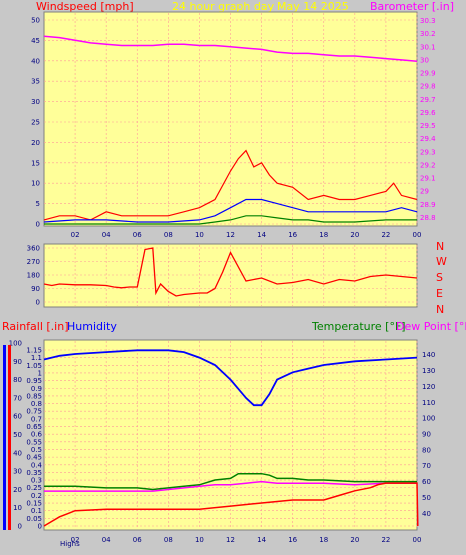 The height and width of the screenshot is (555, 466). What do you see at coordinates (36, 496) in the screenshot?
I see `rain-y-tick: 0.2` at bounding box center [36, 496].